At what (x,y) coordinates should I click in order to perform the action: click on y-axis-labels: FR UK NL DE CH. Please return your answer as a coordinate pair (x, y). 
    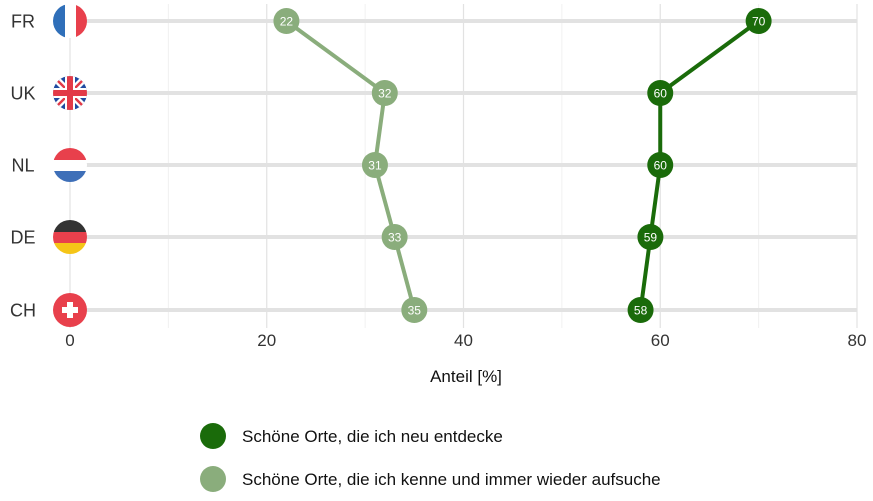
    Looking at the image, I should click on (23, 166).